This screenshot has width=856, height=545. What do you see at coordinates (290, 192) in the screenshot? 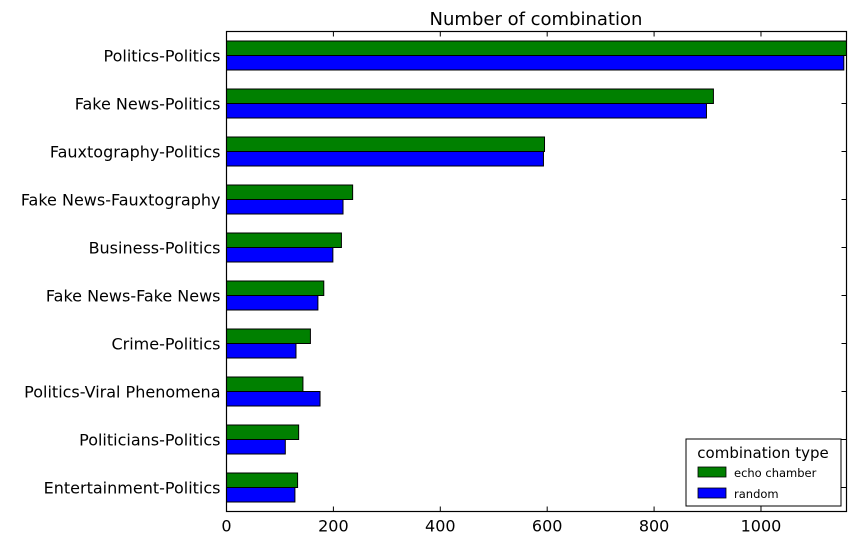
I see `bar-echo-chamber-fake-news-fauxtography` at bounding box center [290, 192].